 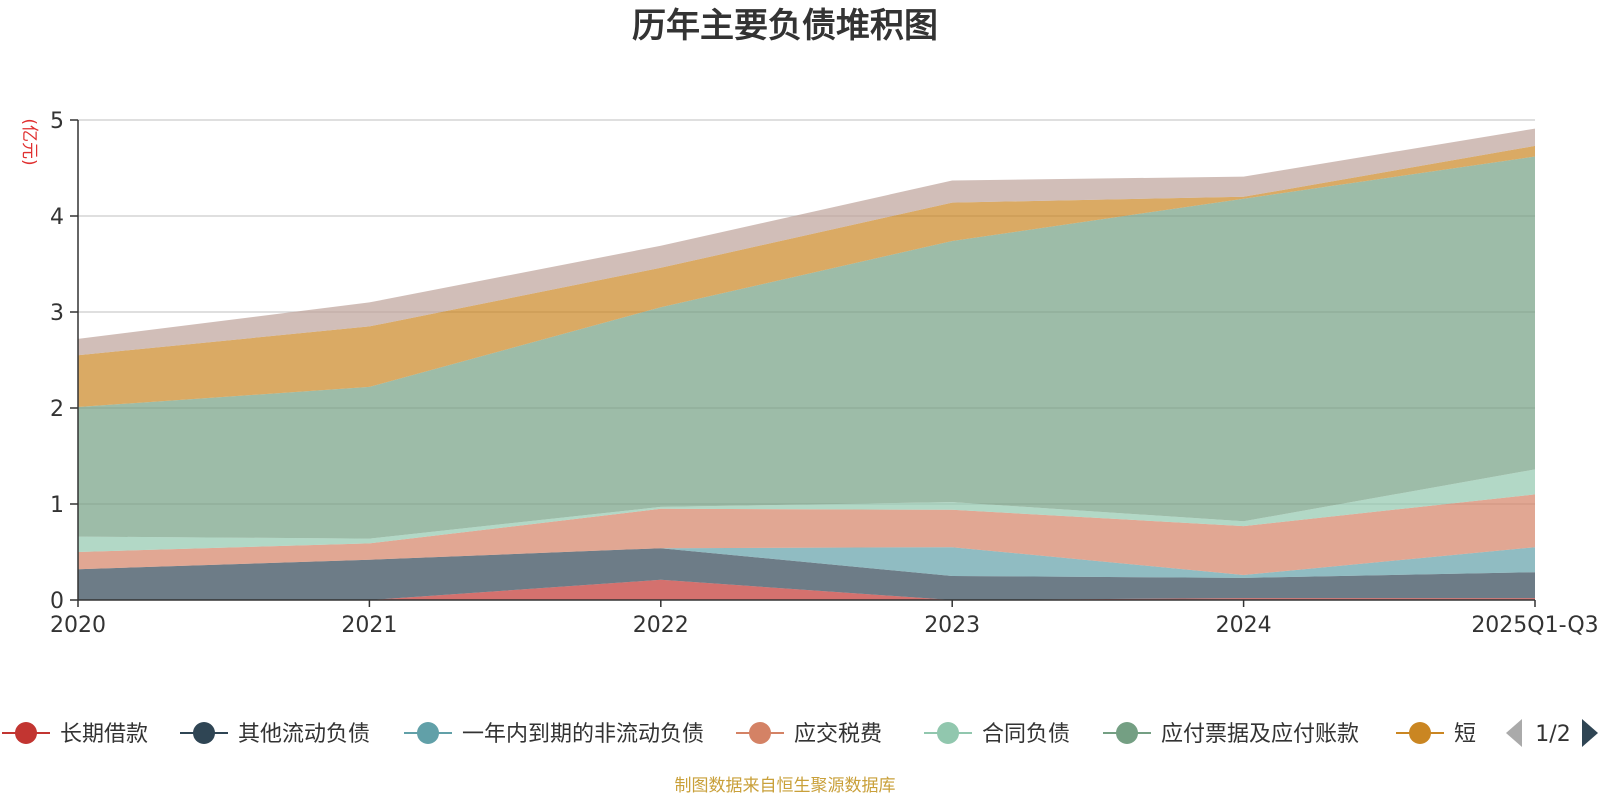 What do you see at coordinates (369, 625) in the screenshot?
I see `x-tick-label-1: 2021` at bounding box center [369, 625].